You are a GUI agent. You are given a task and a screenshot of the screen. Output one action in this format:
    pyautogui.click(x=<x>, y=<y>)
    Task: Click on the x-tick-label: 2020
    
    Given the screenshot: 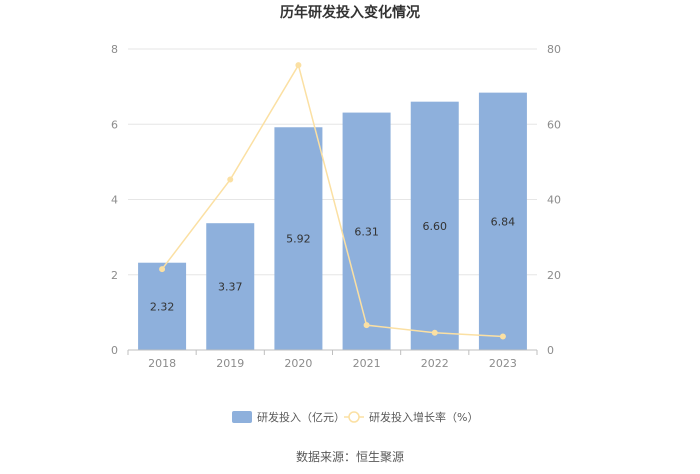 What is the action you would take?
    pyautogui.click(x=298, y=363)
    